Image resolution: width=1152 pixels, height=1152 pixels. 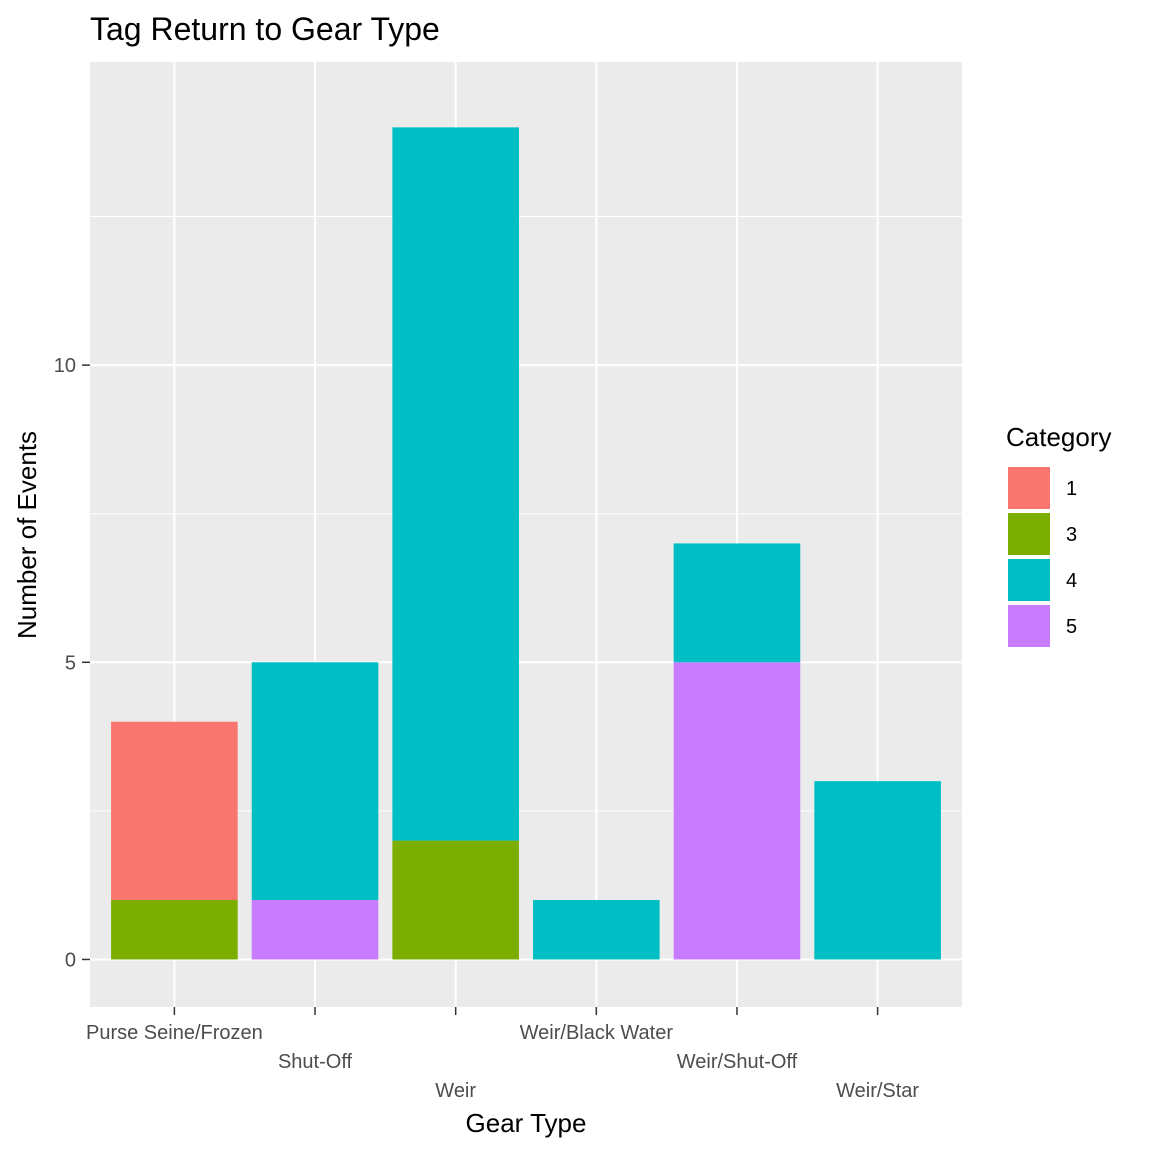 I want to click on x-axis-title: Gear Type, so click(x=526, y=1123).